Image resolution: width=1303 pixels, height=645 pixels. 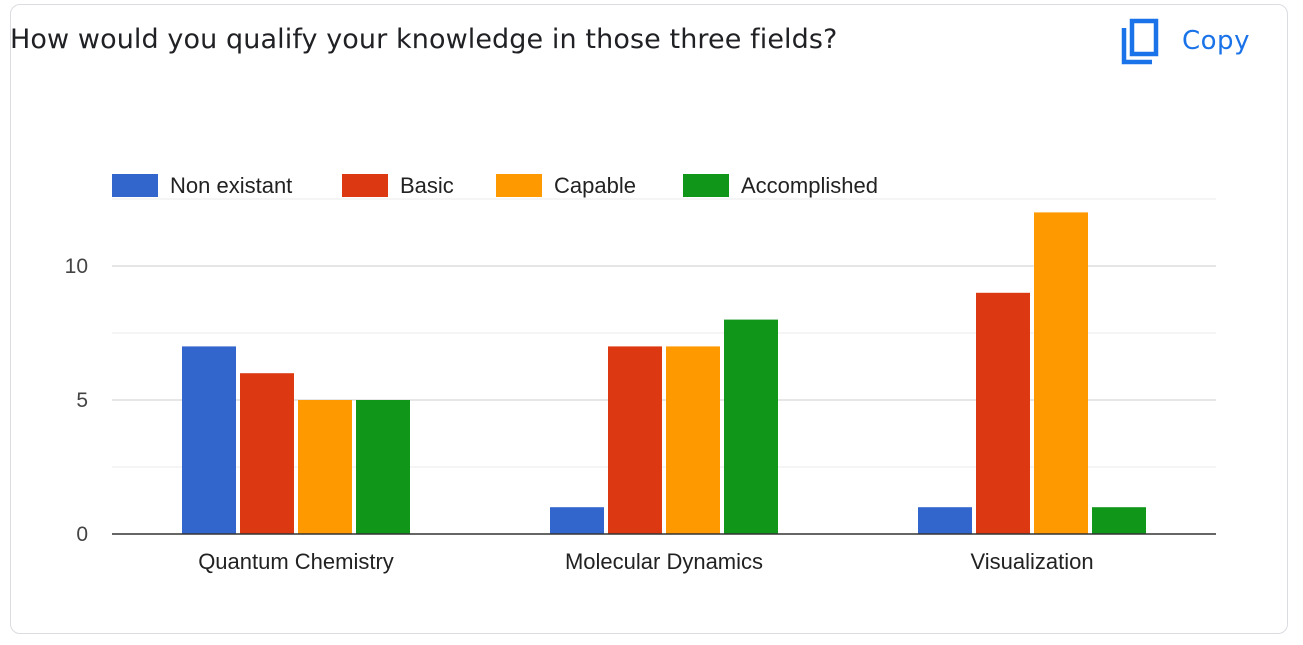 What do you see at coordinates (82, 534) in the screenshot?
I see `y-tick-label: 0` at bounding box center [82, 534].